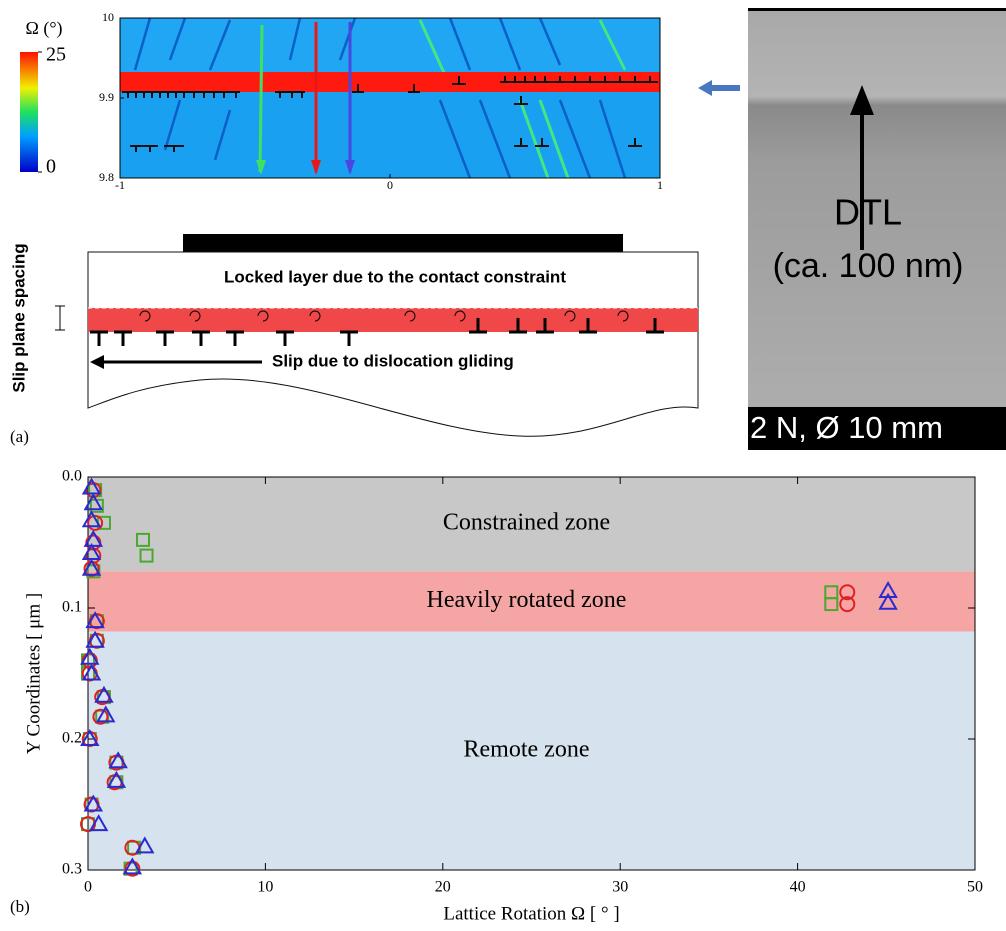 The height and width of the screenshot is (931, 1006). I want to click on x-tick-label: 30, so click(620, 887).